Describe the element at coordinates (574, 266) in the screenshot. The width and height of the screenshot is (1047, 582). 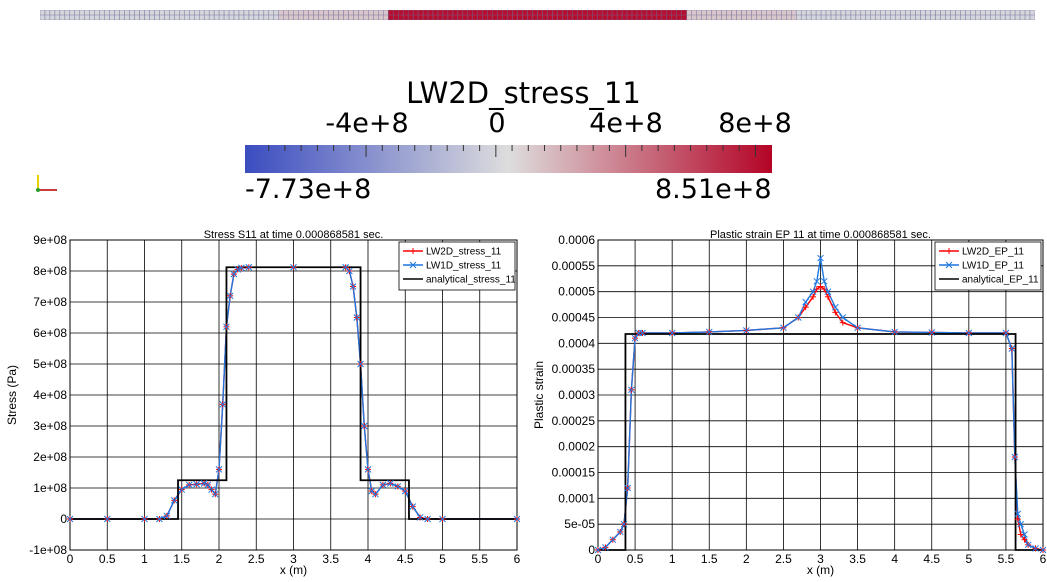
I see `y-tick-label: 0.00055` at that location.